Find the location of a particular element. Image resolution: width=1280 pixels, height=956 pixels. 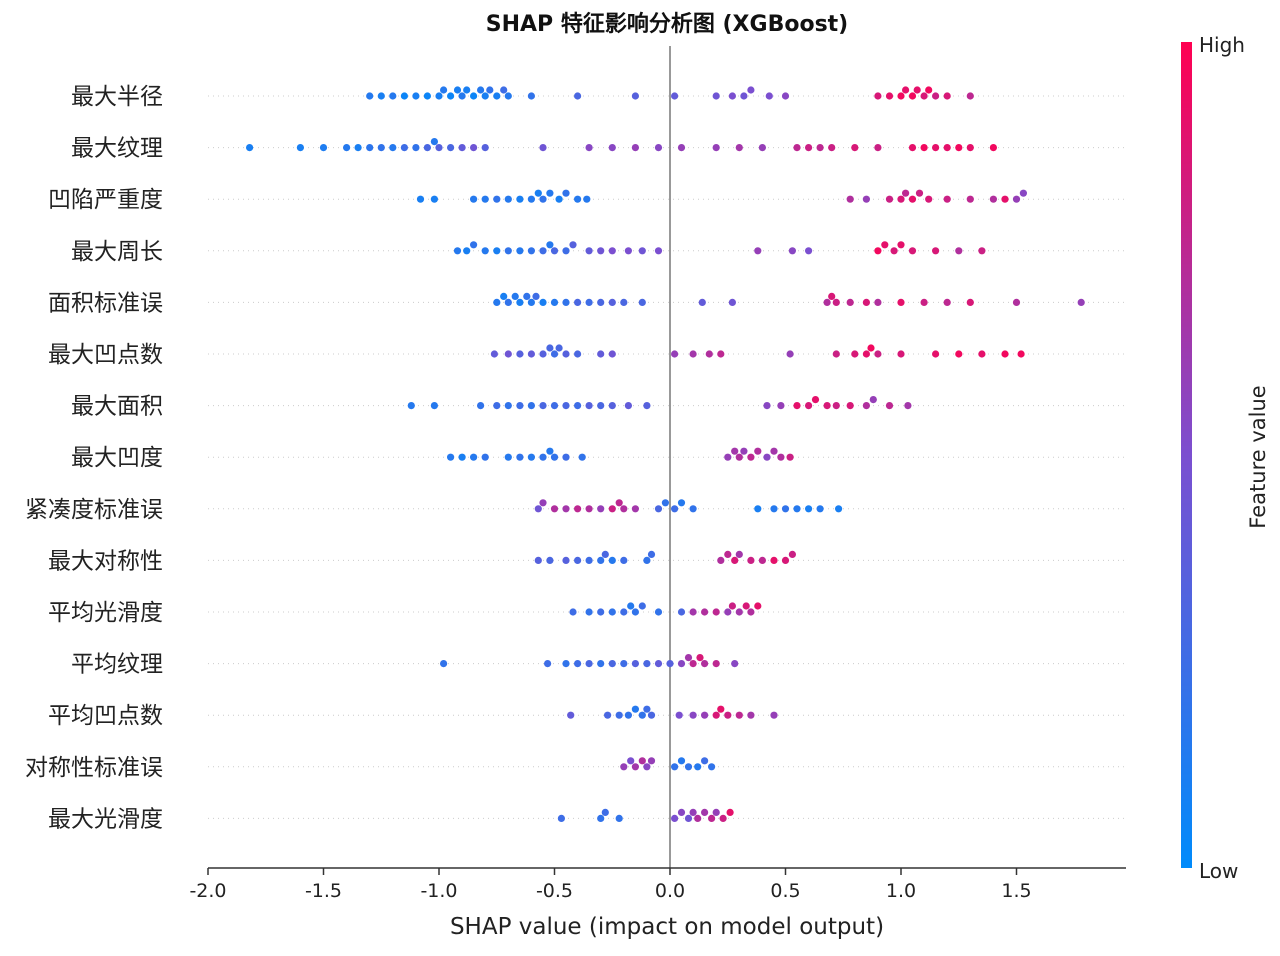

x-tick-label: 1.5 is located at coordinates (1016, 891).